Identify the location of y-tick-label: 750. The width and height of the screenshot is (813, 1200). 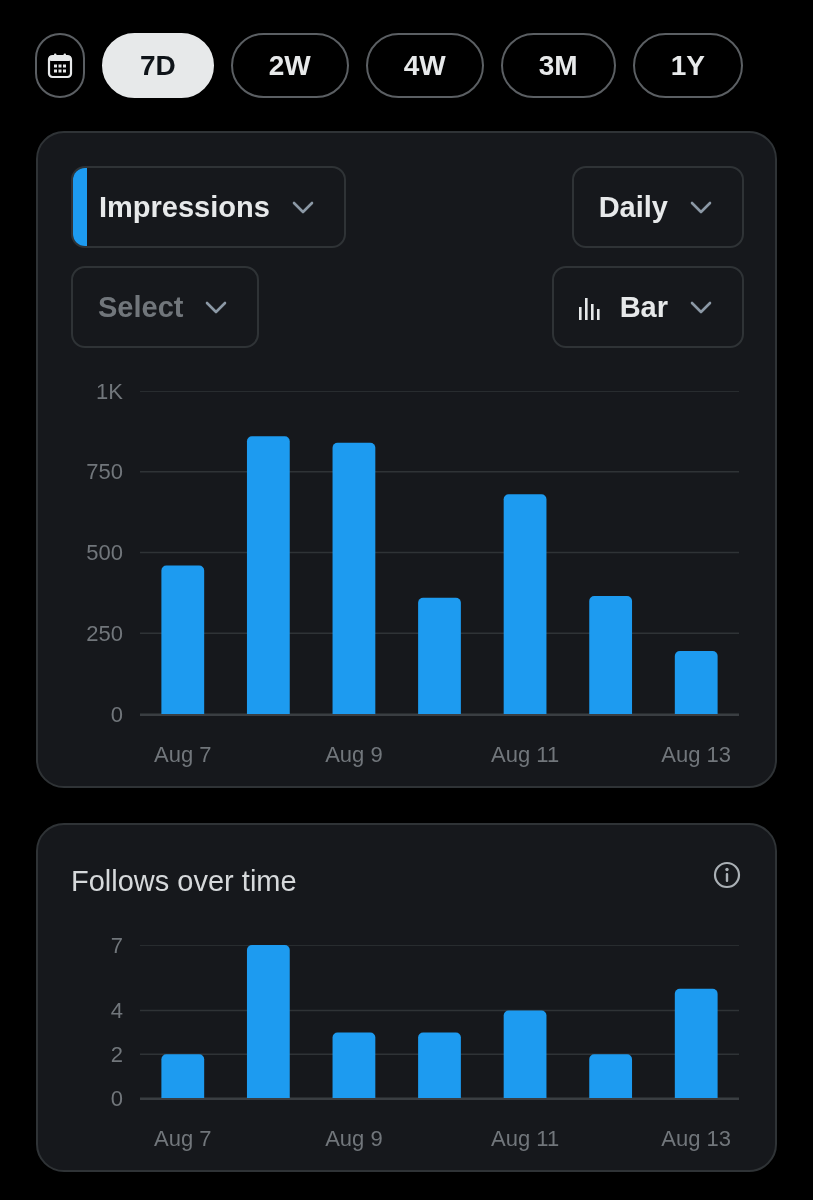
(104, 472).